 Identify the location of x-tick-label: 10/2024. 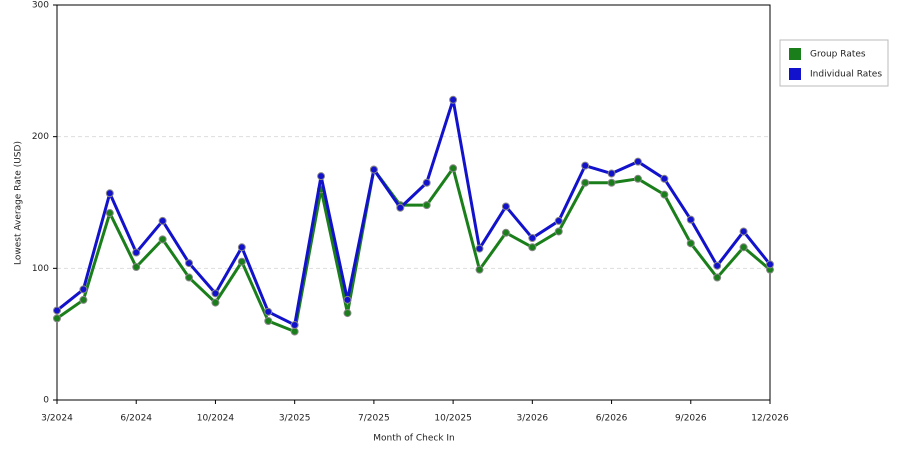
(216, 419).